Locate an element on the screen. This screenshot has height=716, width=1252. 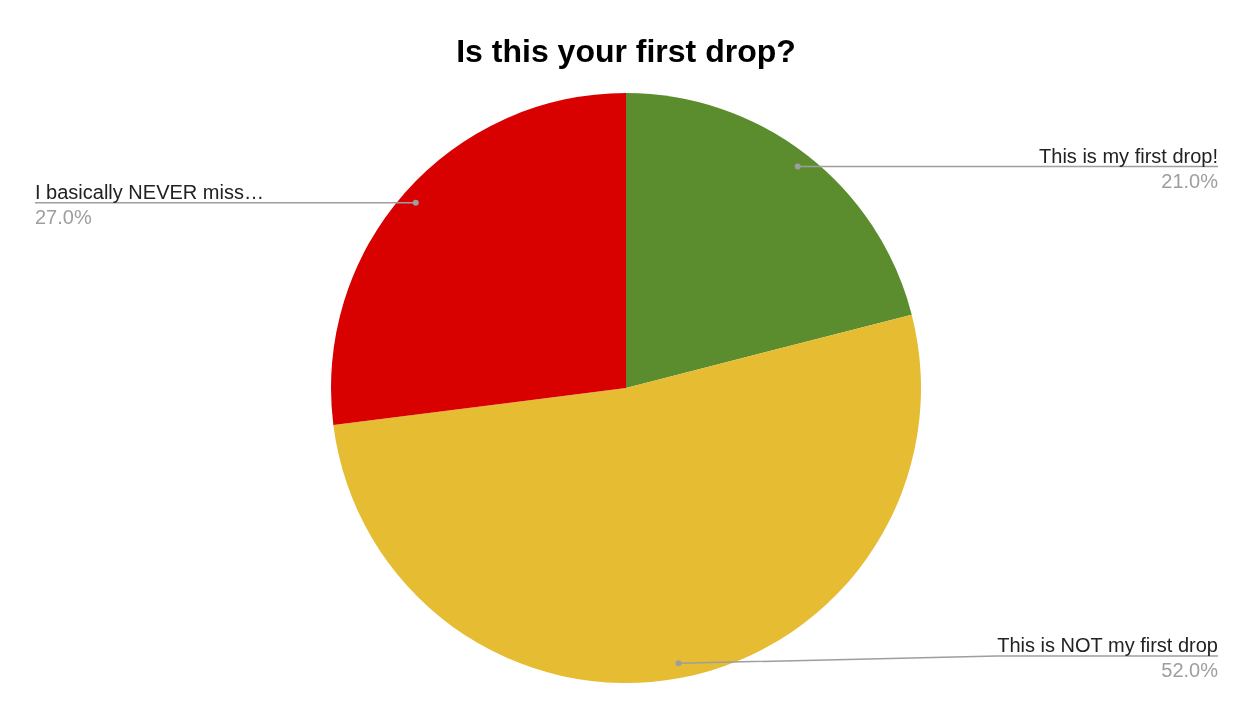
data-label: 27.0% is located at coordinates (63, 216).